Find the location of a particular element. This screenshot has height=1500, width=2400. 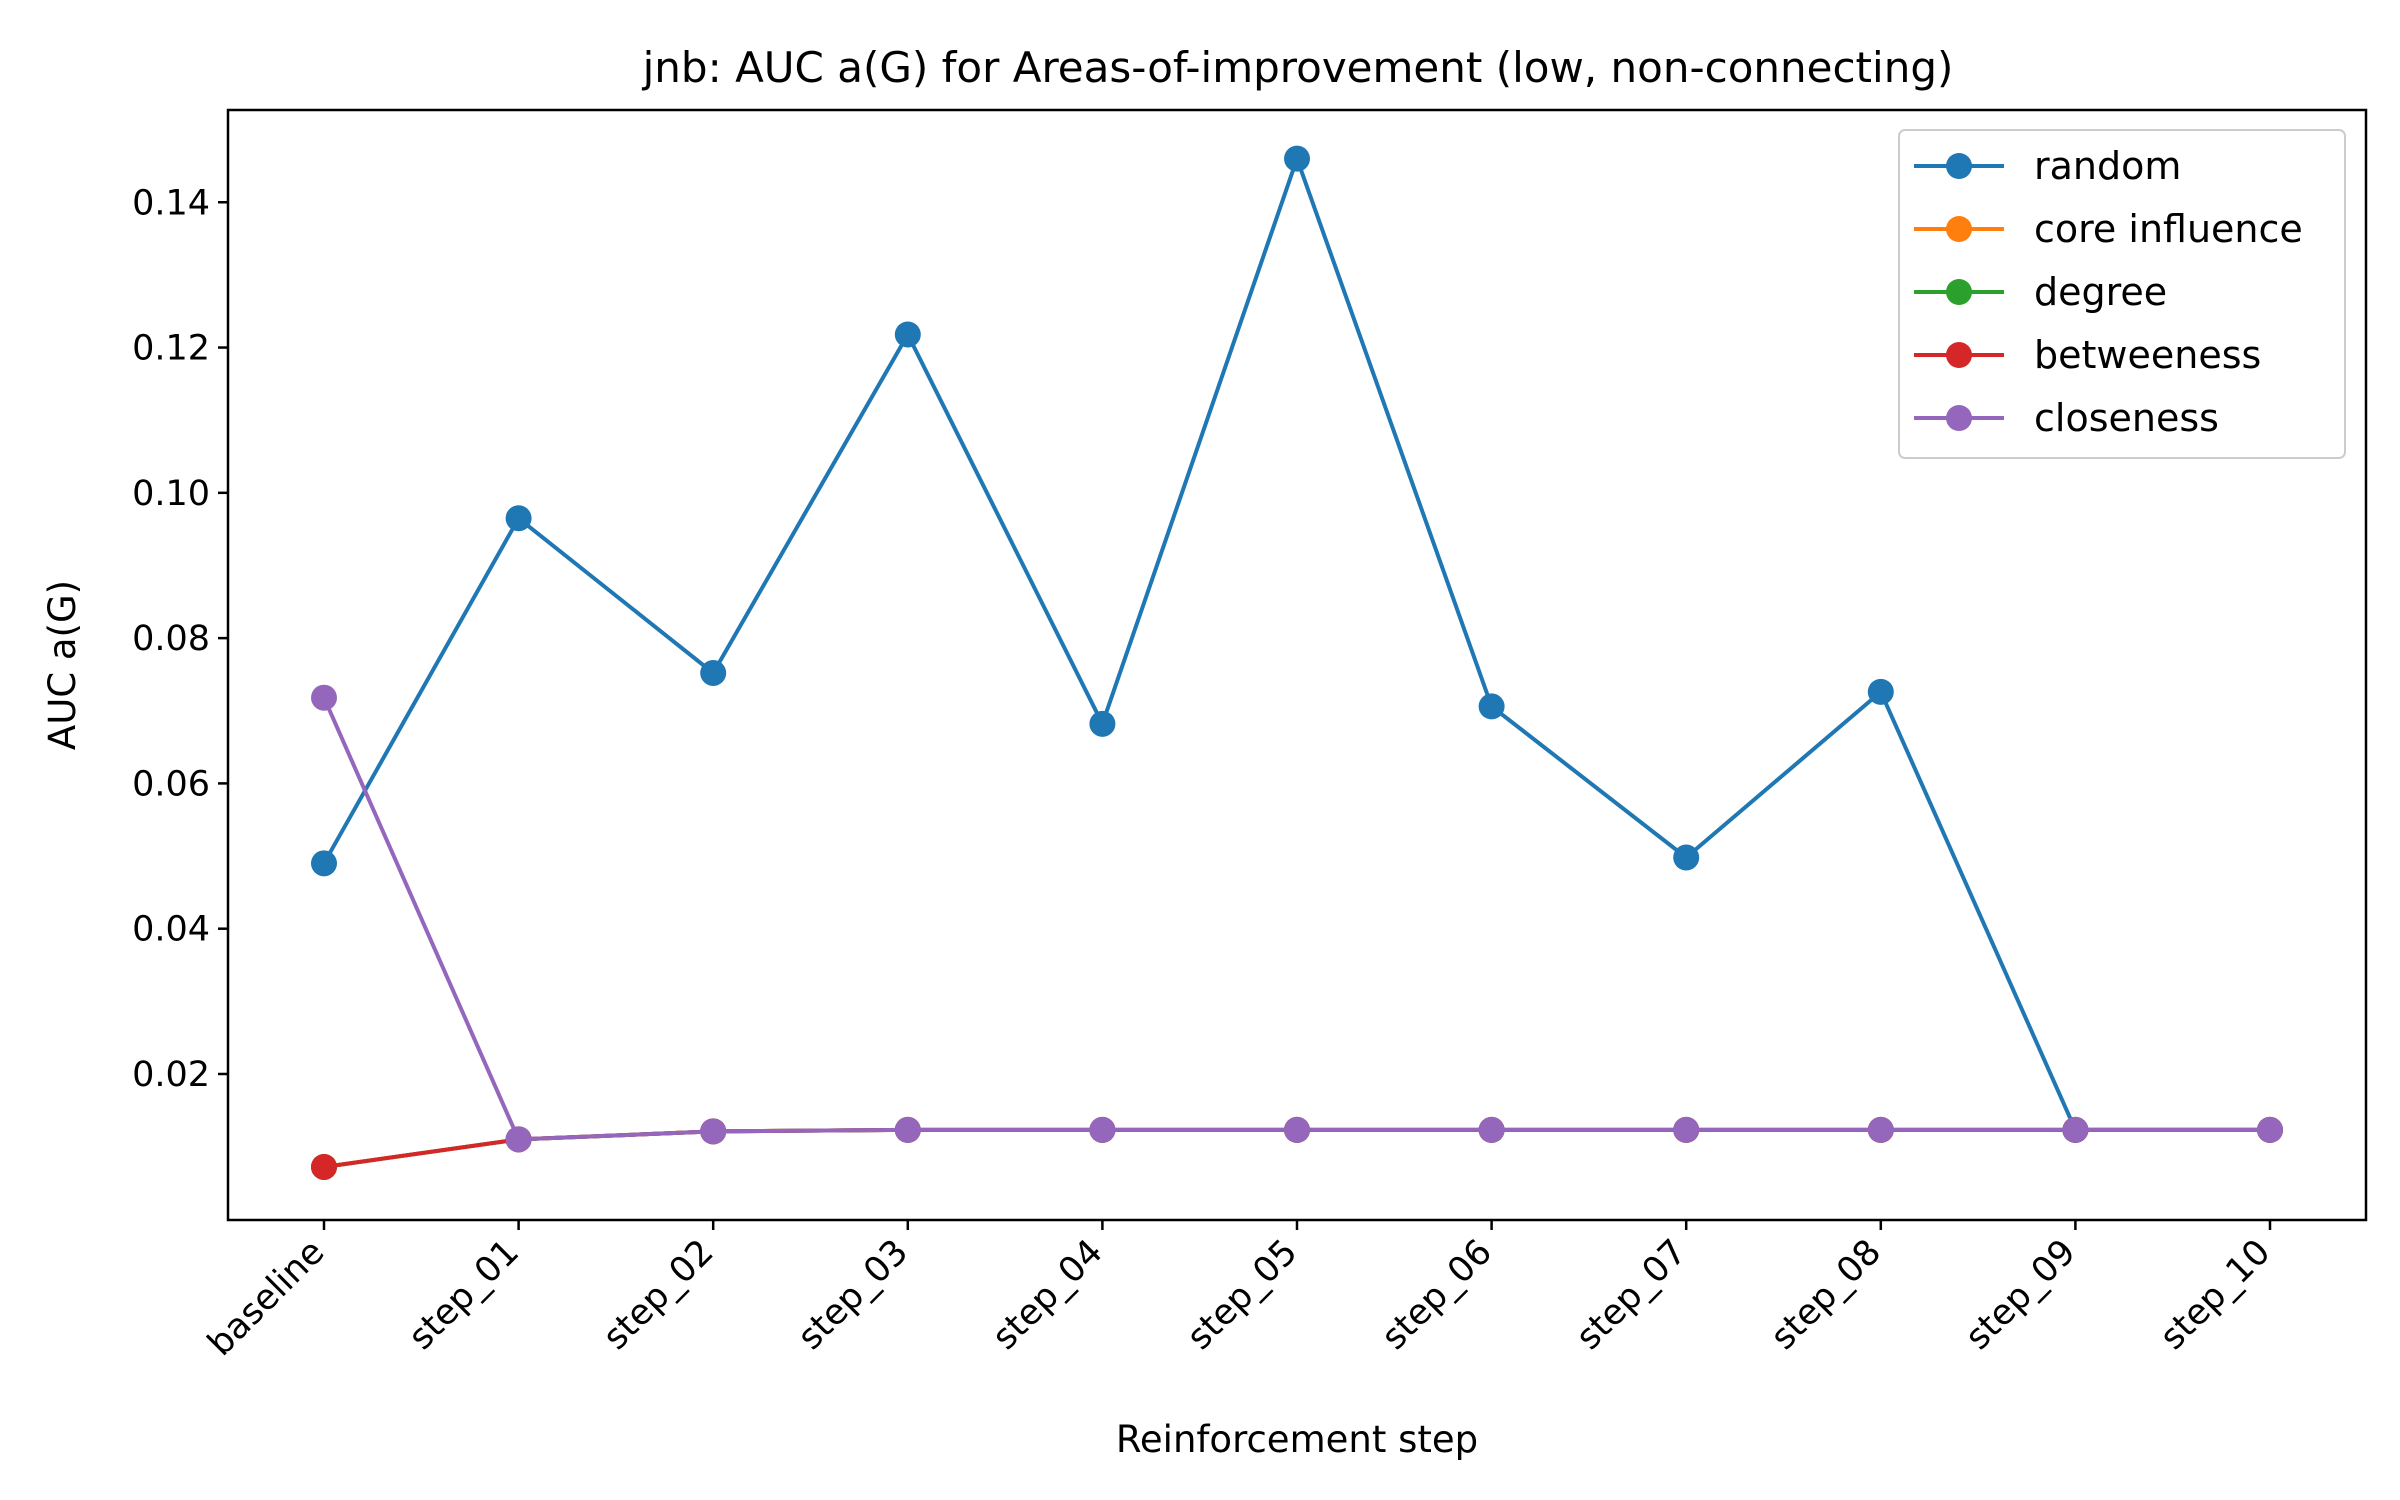

legend-label-random: random is located at coordinates (2107, 166).